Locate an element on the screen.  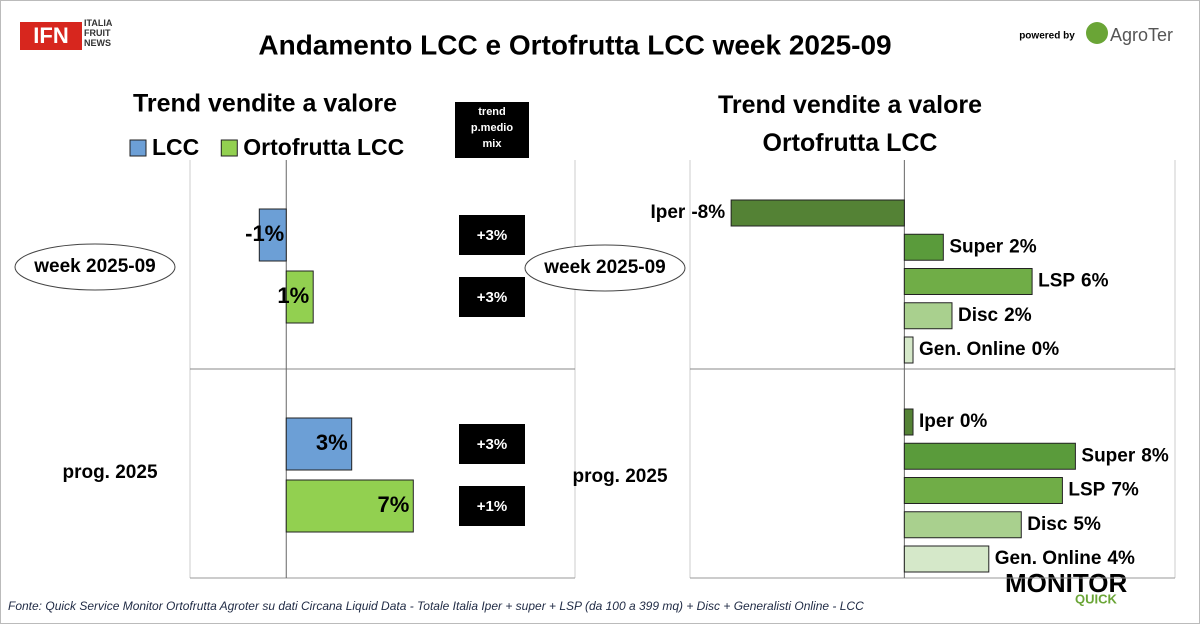
data-label: Iper 0% is located at coordinates (953, 421).